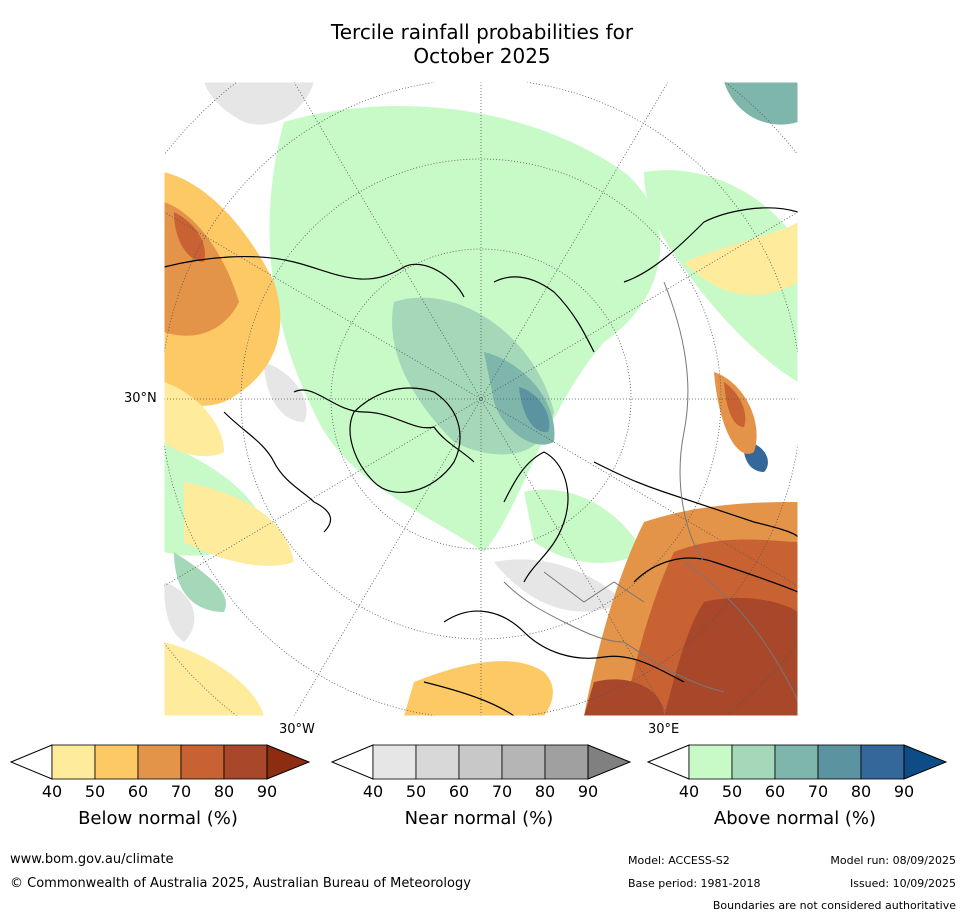 The width and height of the screenshot is (965, 919). What do you see at coordinates (893, 860) in the screenshot?
I see `model-run: Model run: 08/09/2025` at bounding box center [893, 860].